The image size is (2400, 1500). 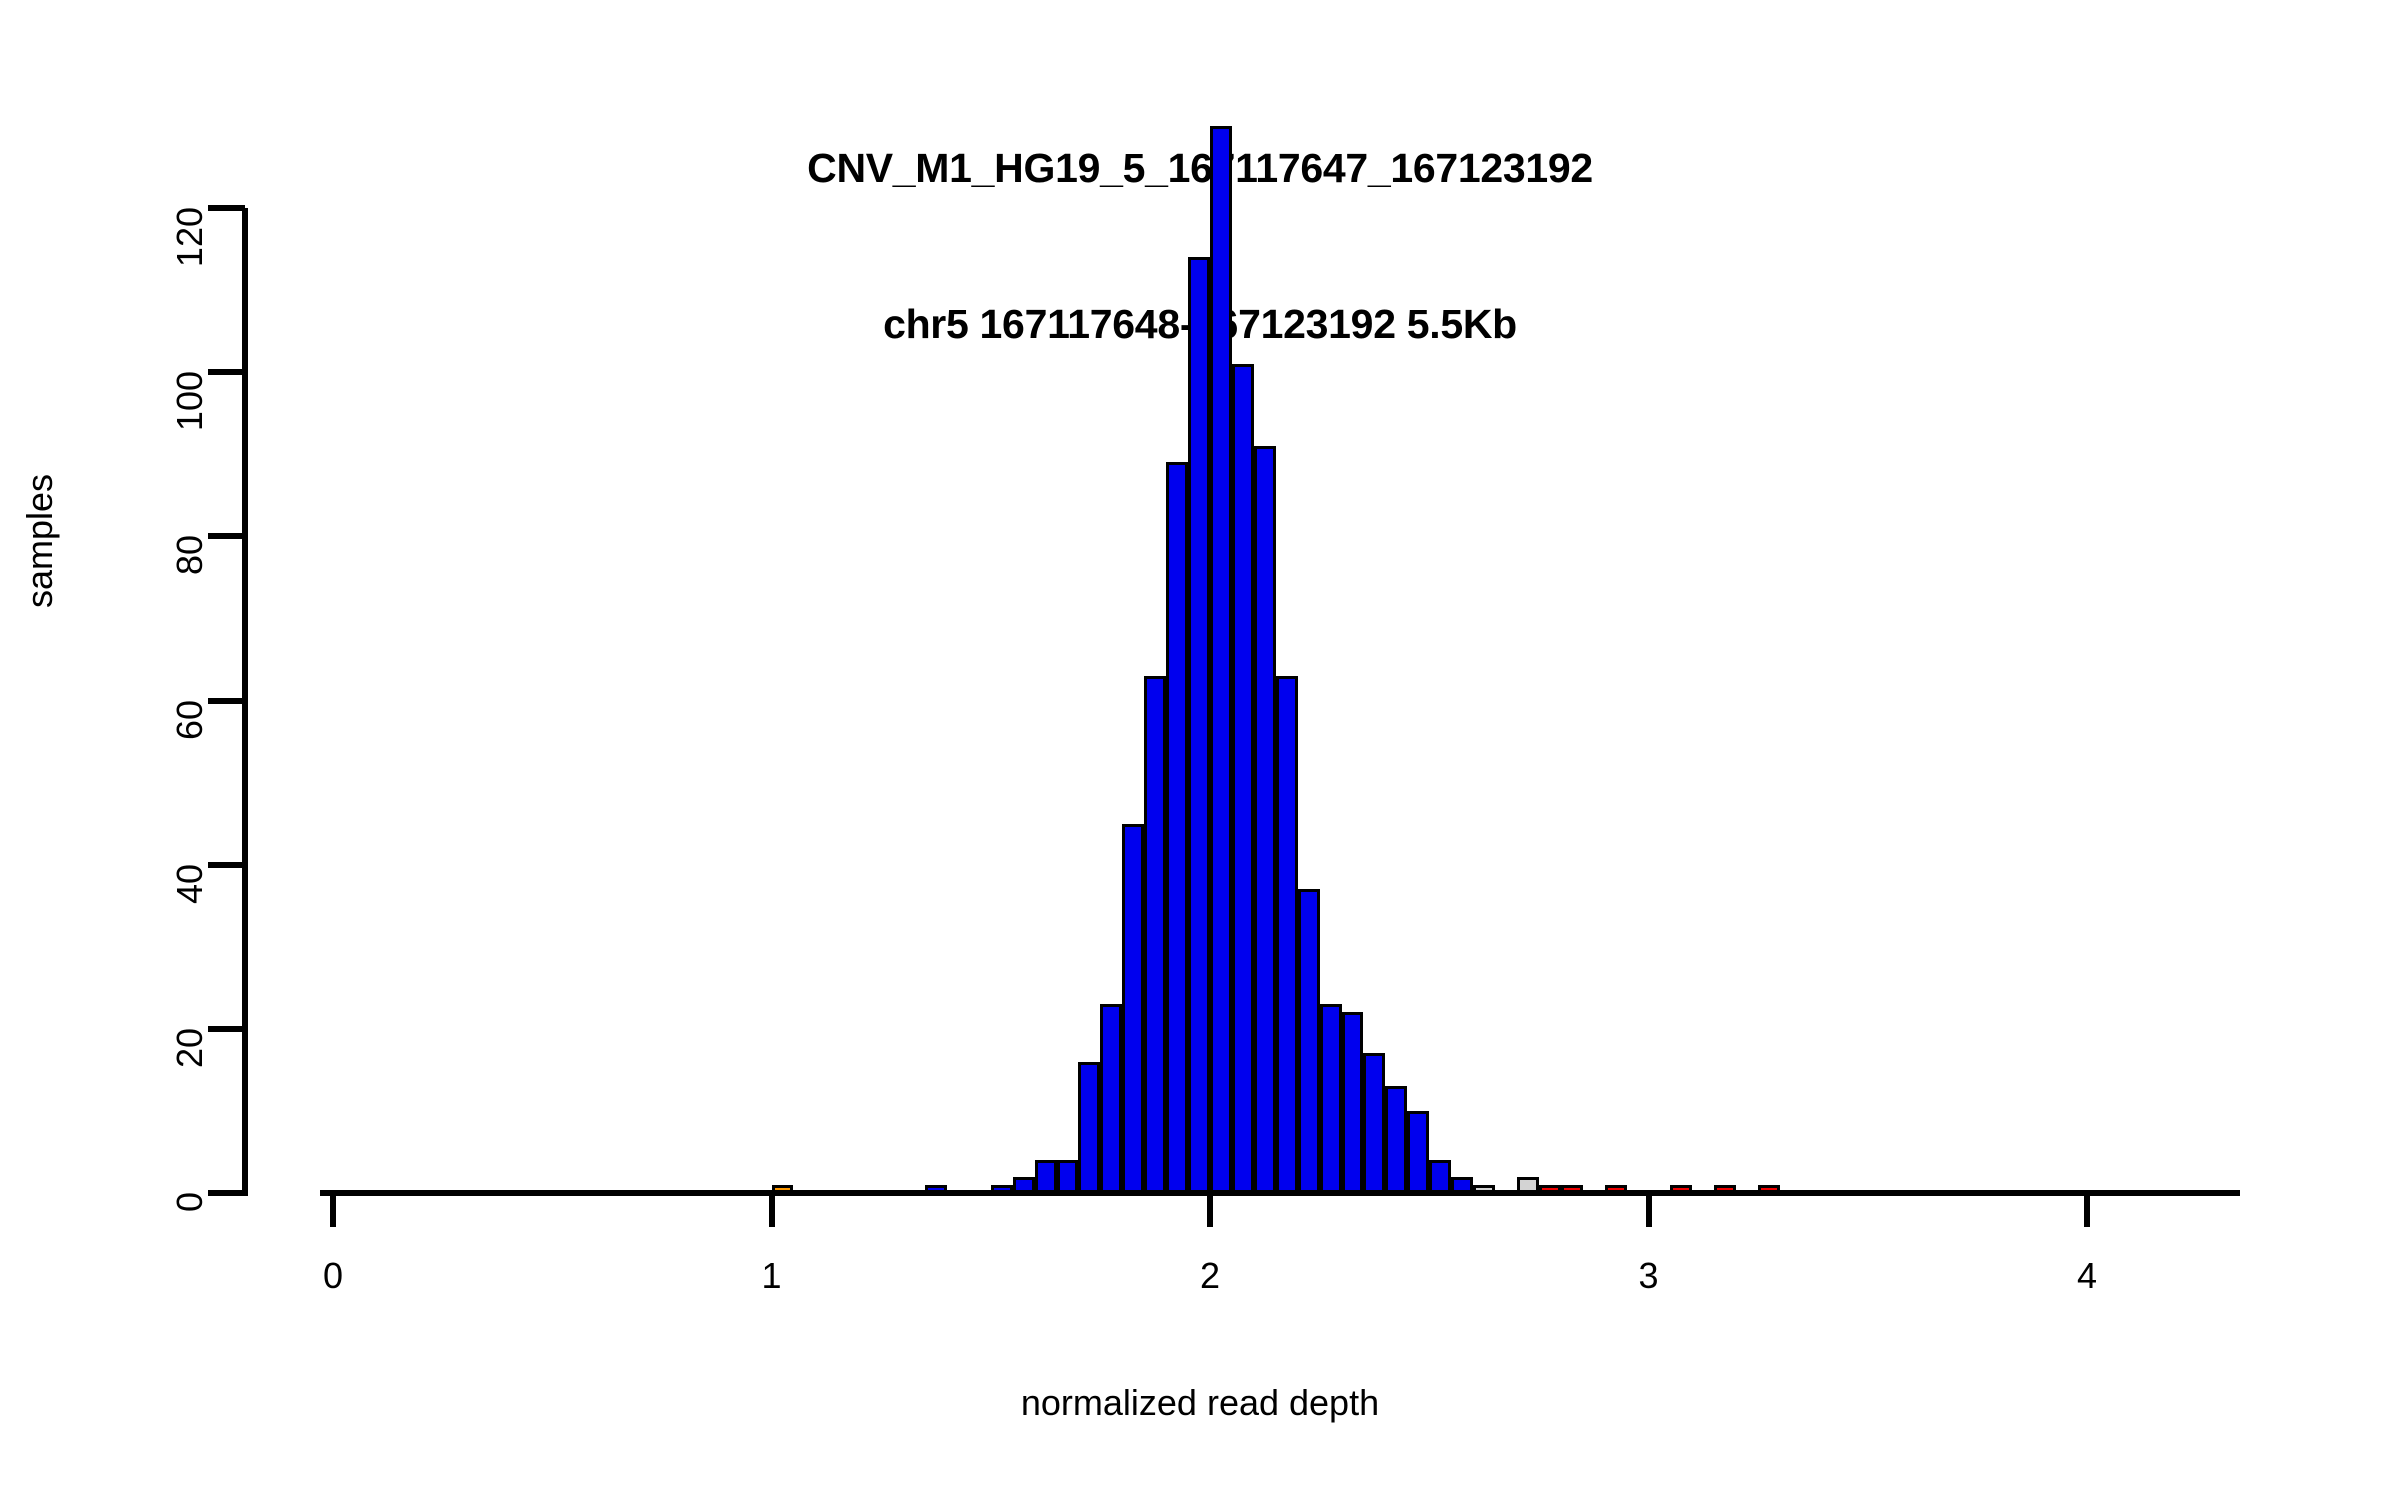 I want to click on x-axis-line, so click(x=1280, y=1193).